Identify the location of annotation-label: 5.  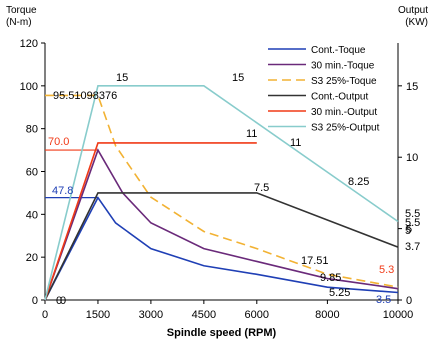
(408, 231).